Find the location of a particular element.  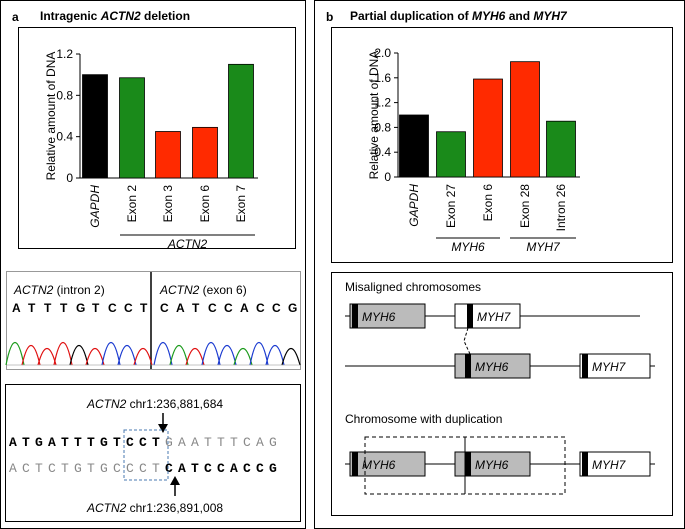

base-call: A is located at coordinates (16, 308).